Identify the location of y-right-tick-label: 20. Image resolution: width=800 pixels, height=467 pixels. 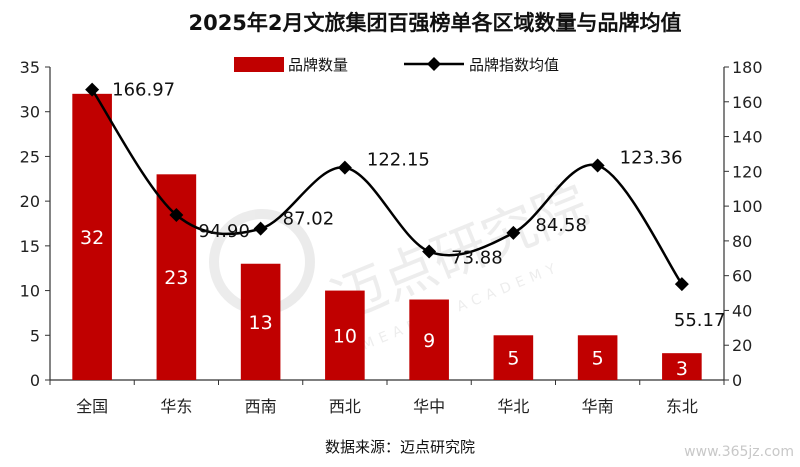
(742, 345).